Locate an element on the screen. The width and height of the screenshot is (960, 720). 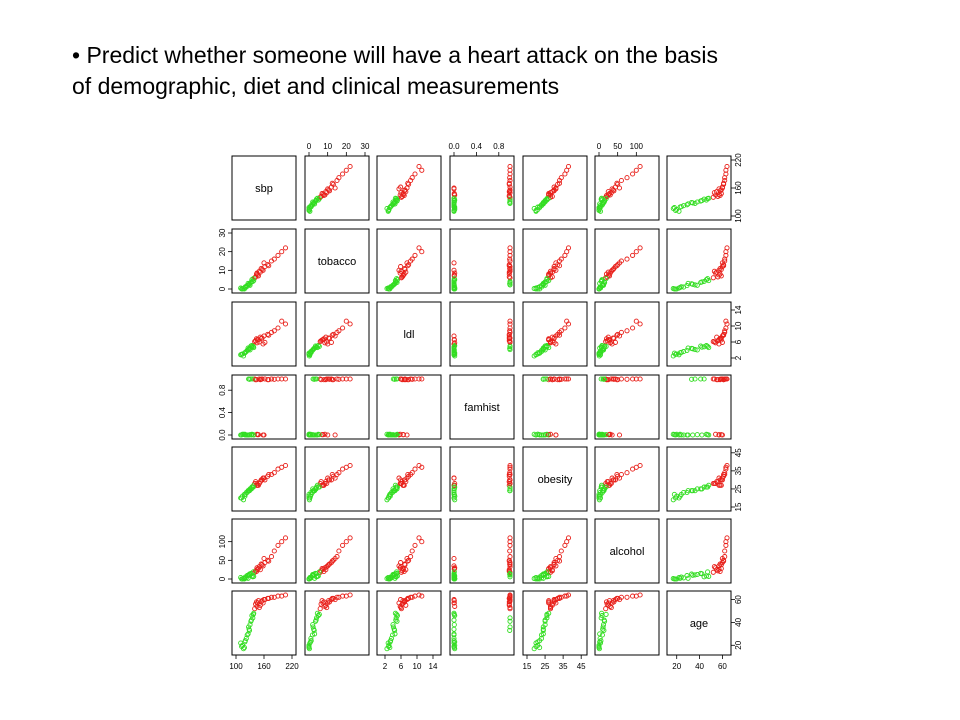
panel-alcohol-vs-famhist is located at coordinates (482, 551).